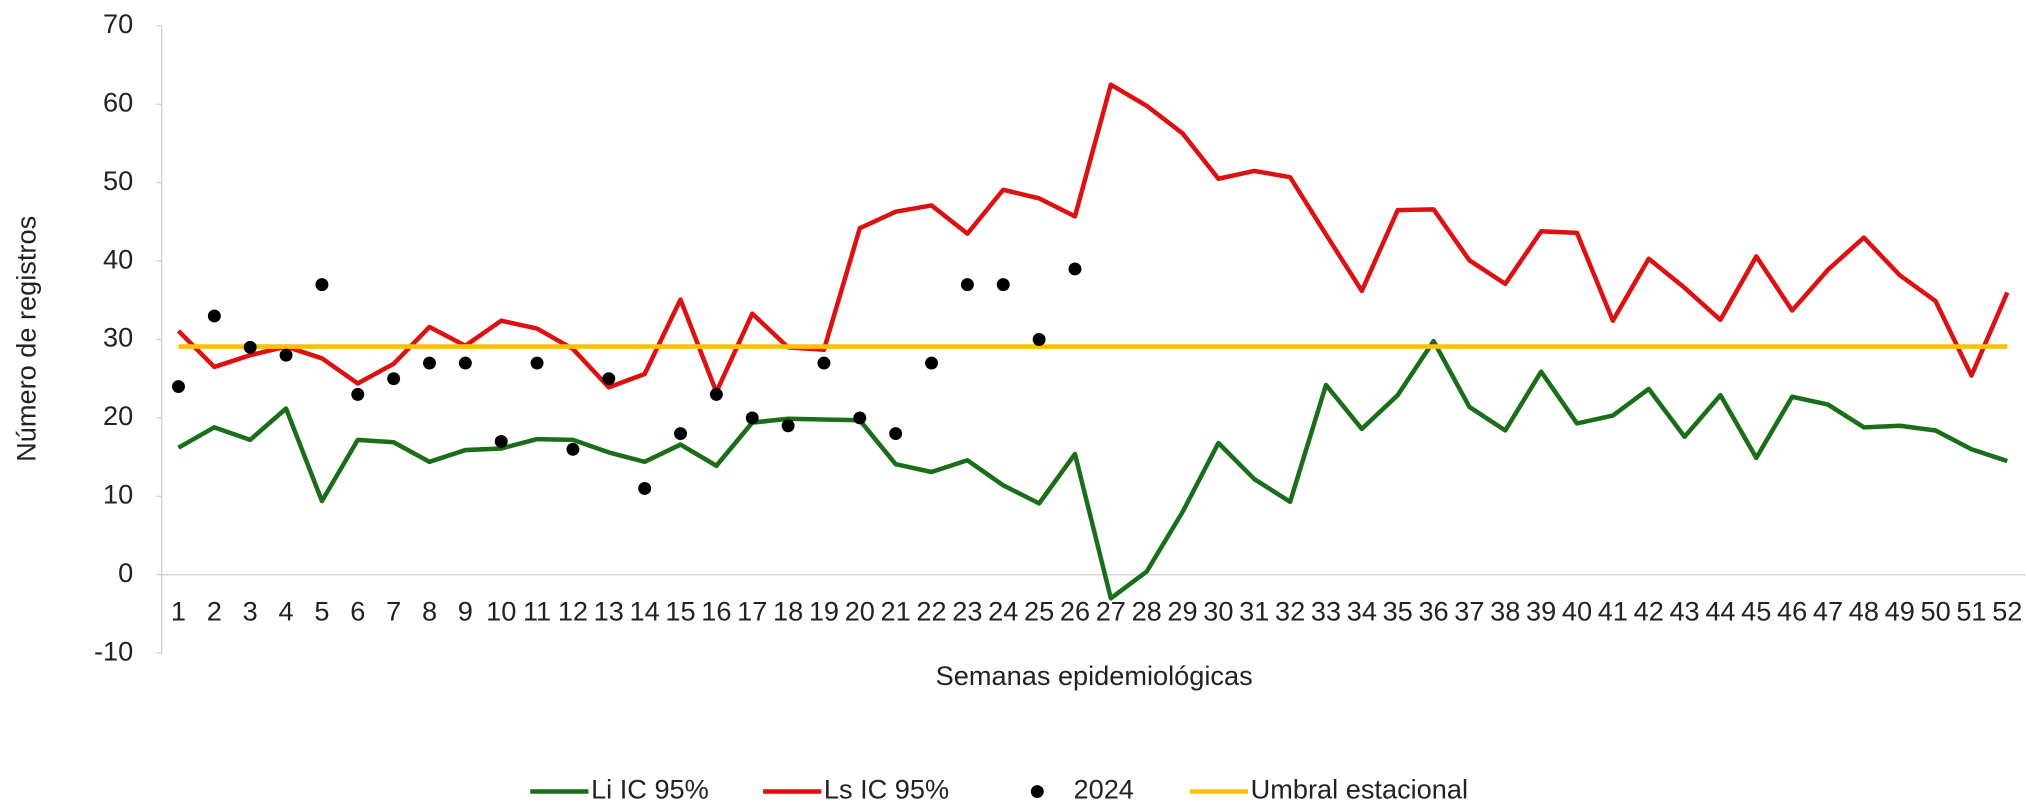  Describe the element at coordinates (1039, 611) in the screenshot. I see `x-tick-label: 25` at that location.